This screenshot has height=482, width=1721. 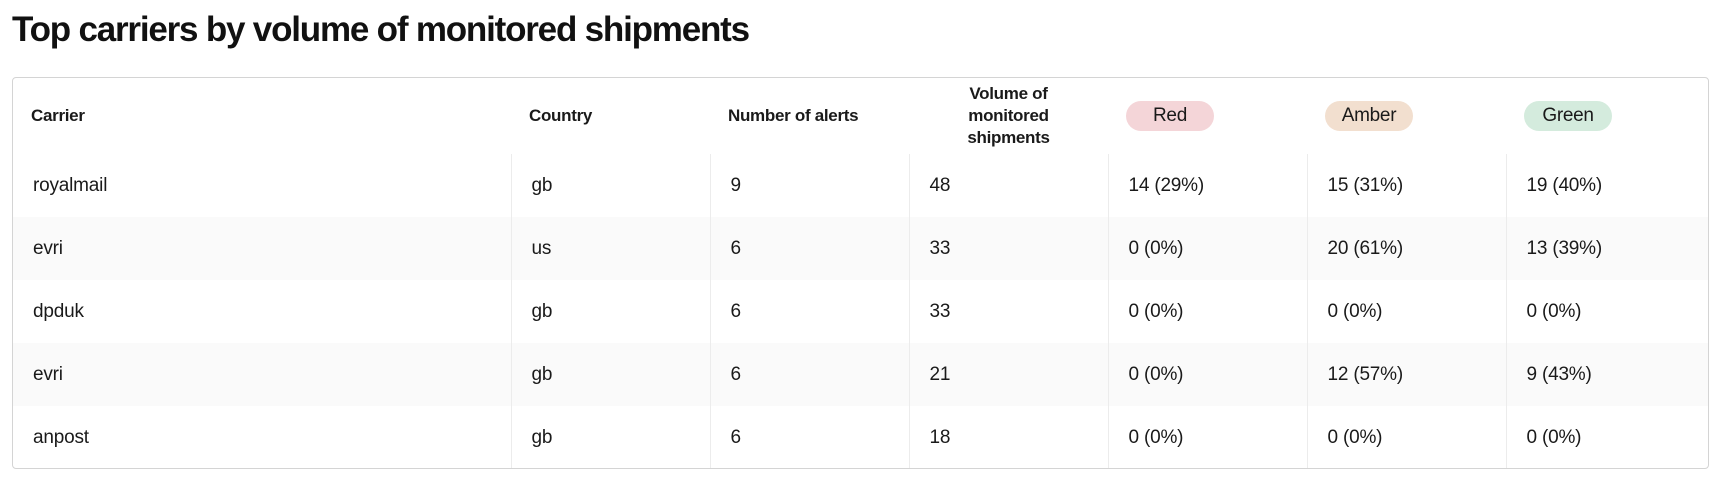 What do you see at coordinates (1606, 185) in the screenshot?
I see `cell-green: 19 (40%)` at bounding box center [1606, 185].